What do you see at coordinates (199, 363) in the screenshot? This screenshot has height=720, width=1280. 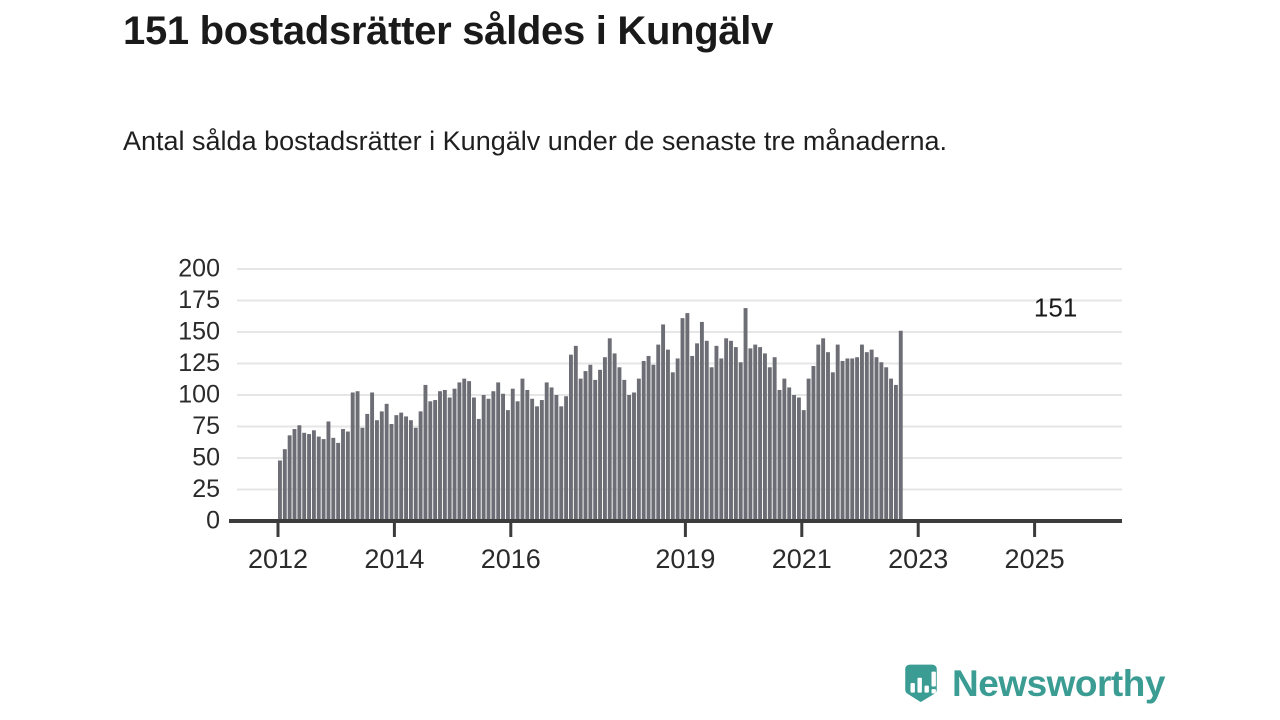 I see `y-axis-tick-label: 125` at bounding box center [199, 363].